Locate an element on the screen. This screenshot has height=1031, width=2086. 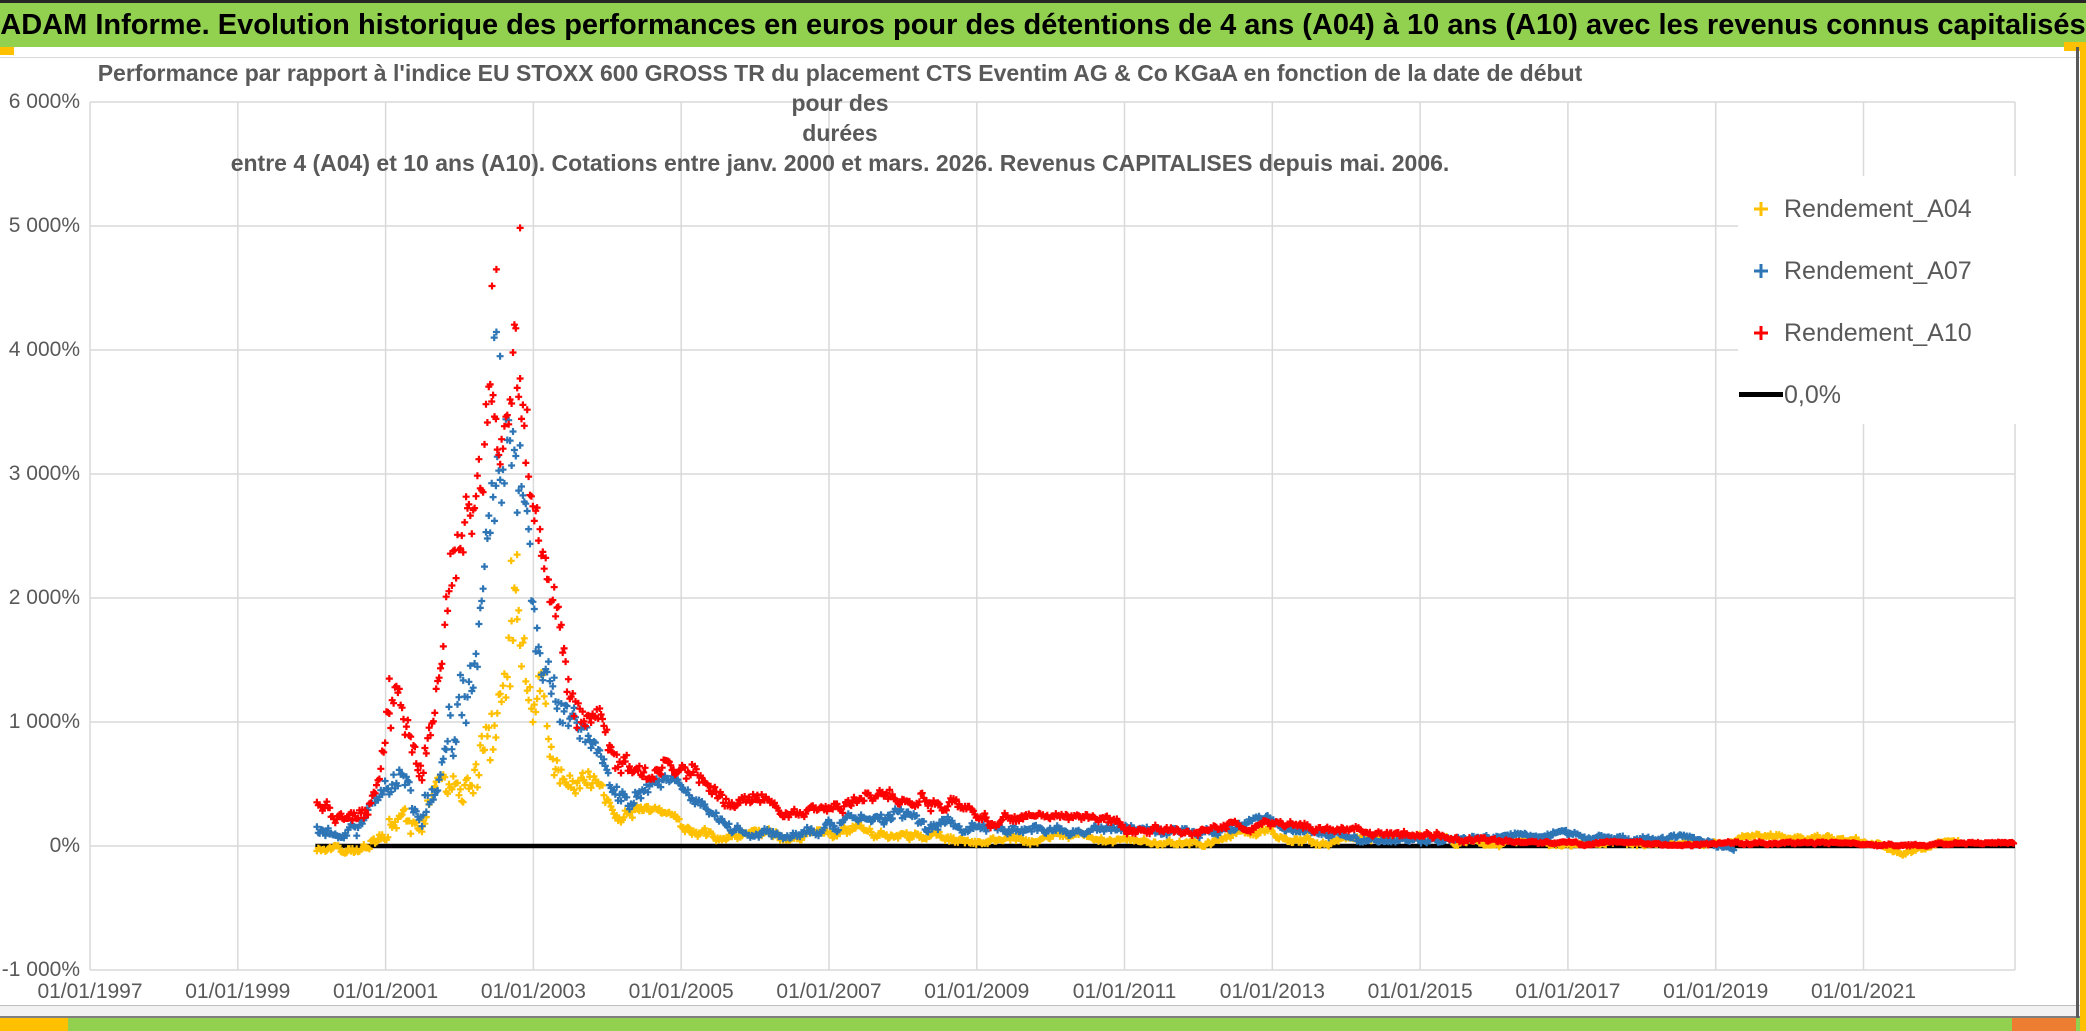
y-tick-label: 4 000% is located at coordinates (44, 349).